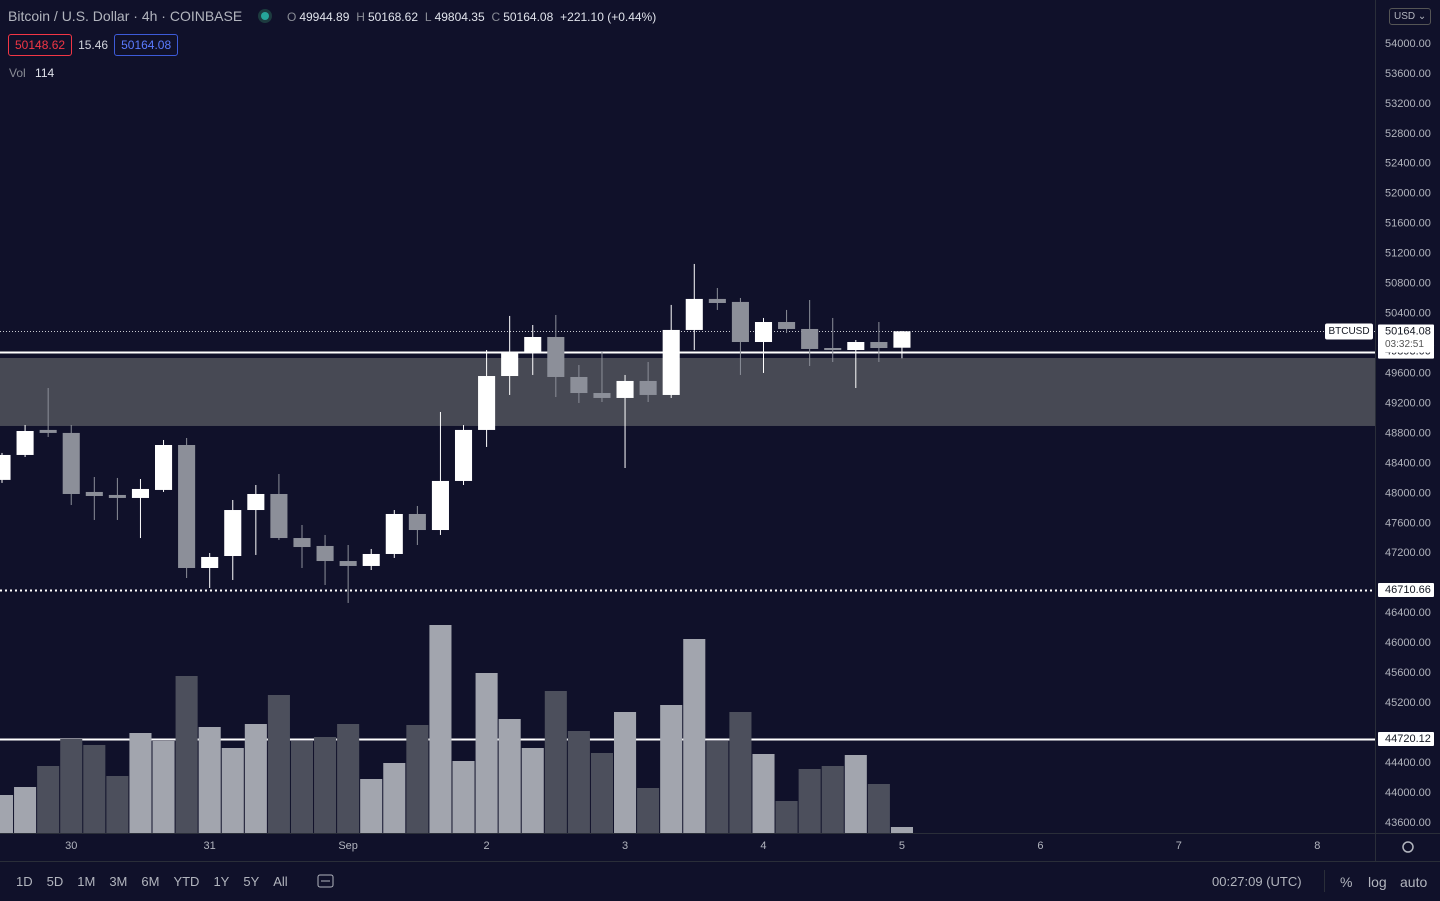 This screenshot has width=1440, height=901. What do you see at coordinates (1408, 104) in the screenshot?
I see `y-tick-label: 53200.00` at bounding box center [1408, 104].